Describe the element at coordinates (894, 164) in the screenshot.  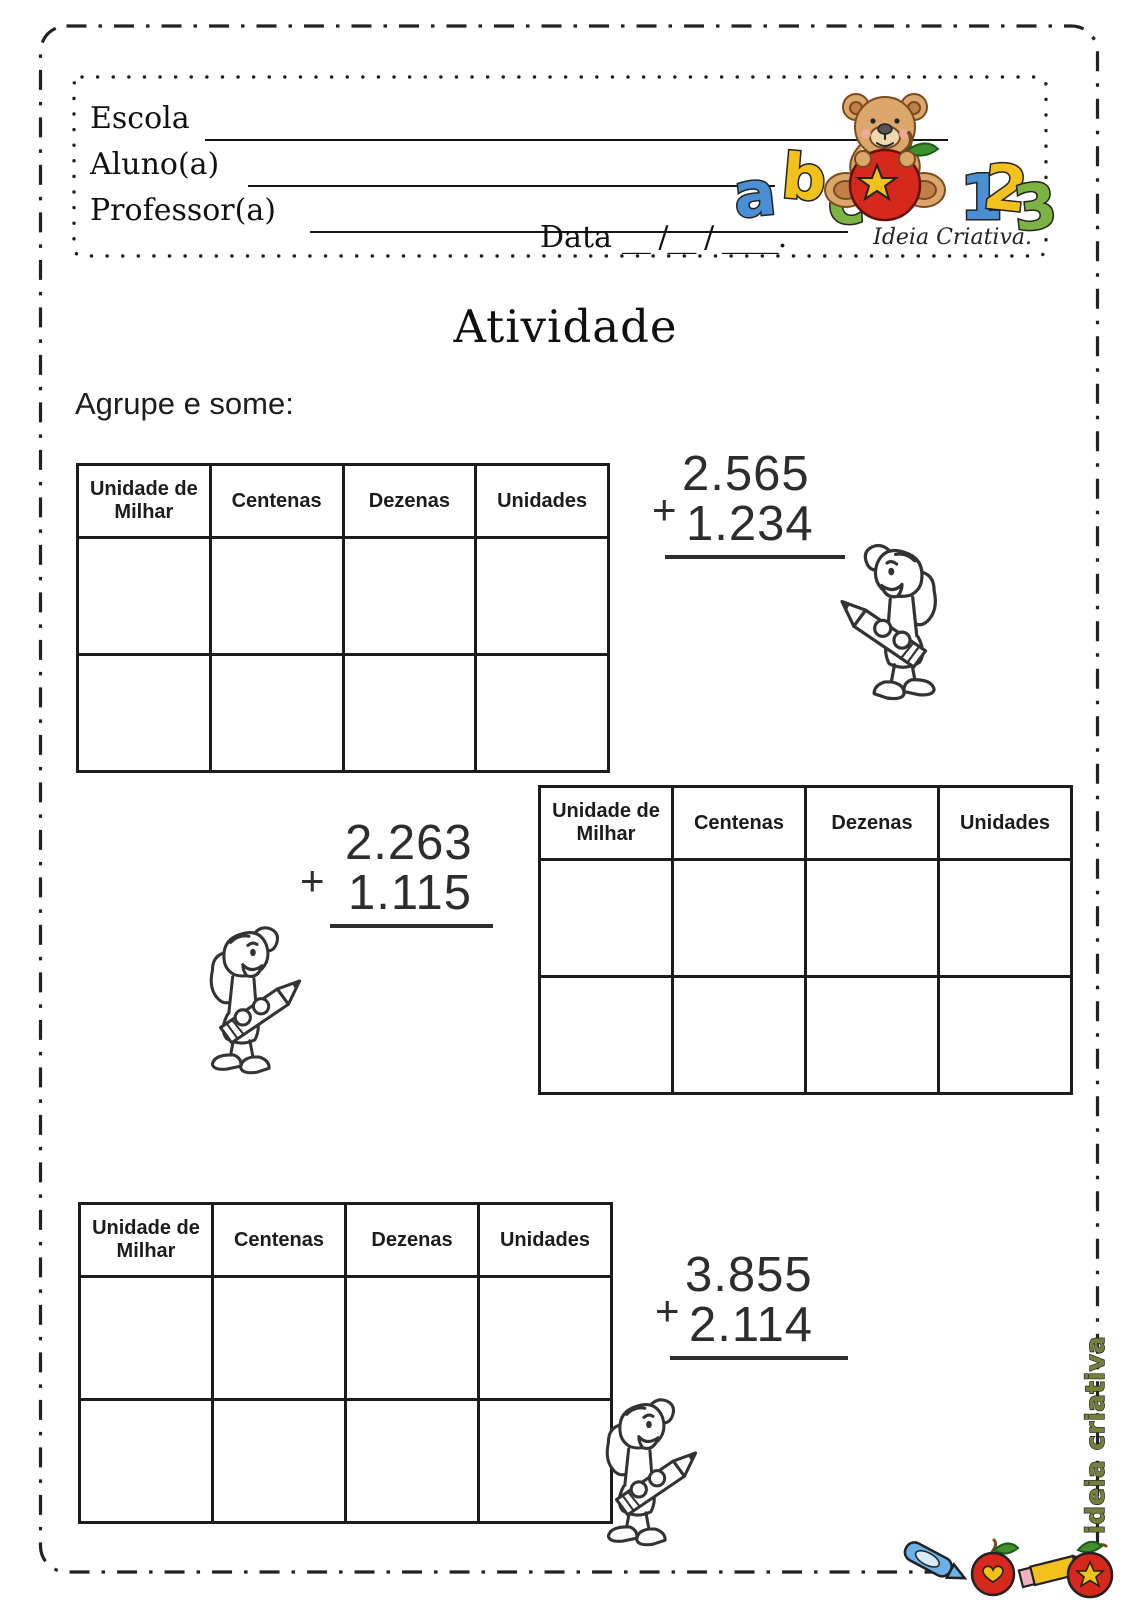
I see `teddy-bear-abc-illustration: a b c 1 2 3` at that location.